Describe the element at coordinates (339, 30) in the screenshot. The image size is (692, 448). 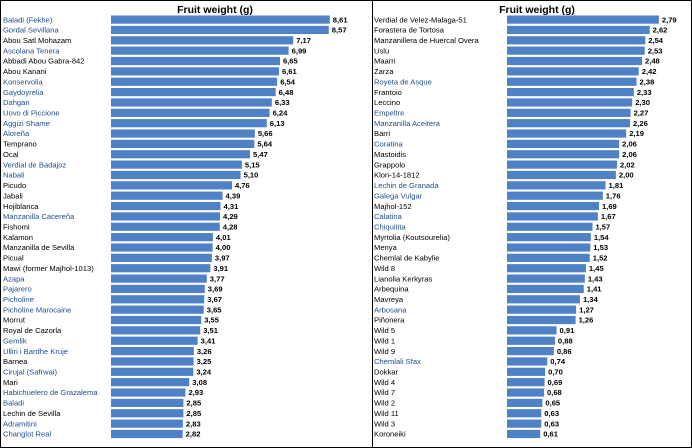
I see `value-label: 8,57` at that location.